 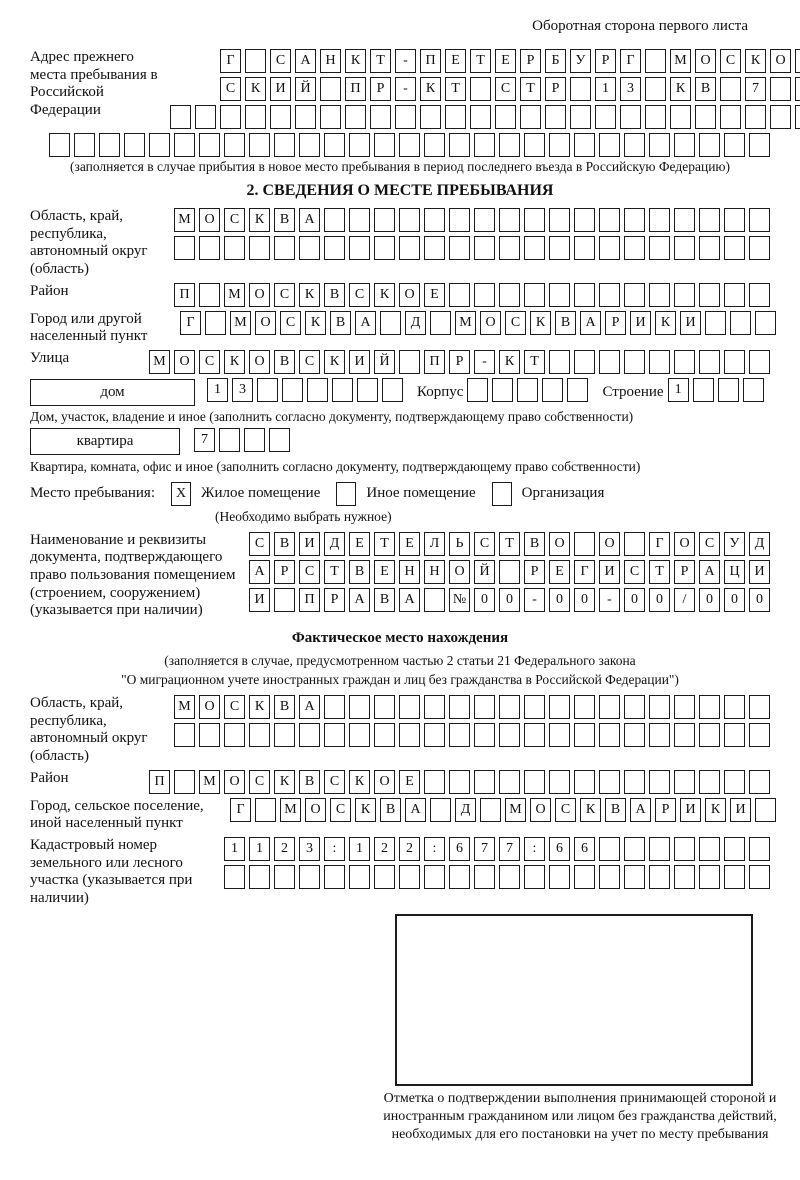 What do you see at coordinates (309, 599) in the screenshot?
I see `form-cell: П` at bounding box center [309, 599].